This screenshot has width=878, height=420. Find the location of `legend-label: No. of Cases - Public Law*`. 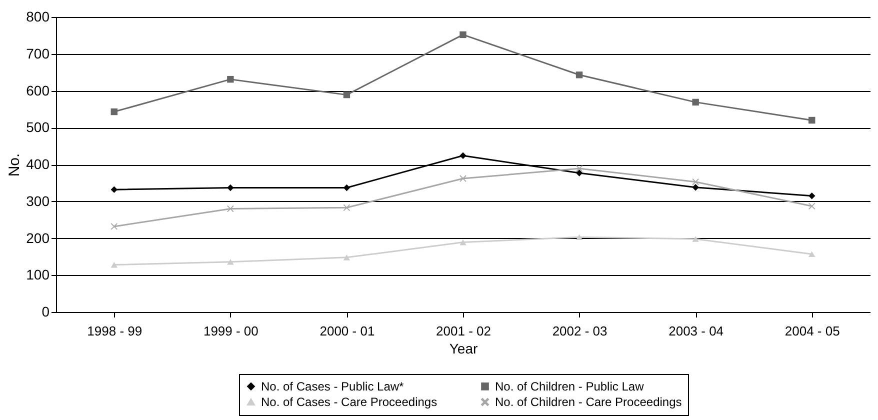

legend-label: No. of Cases - Public Law* is located at coordinates (332, 386).